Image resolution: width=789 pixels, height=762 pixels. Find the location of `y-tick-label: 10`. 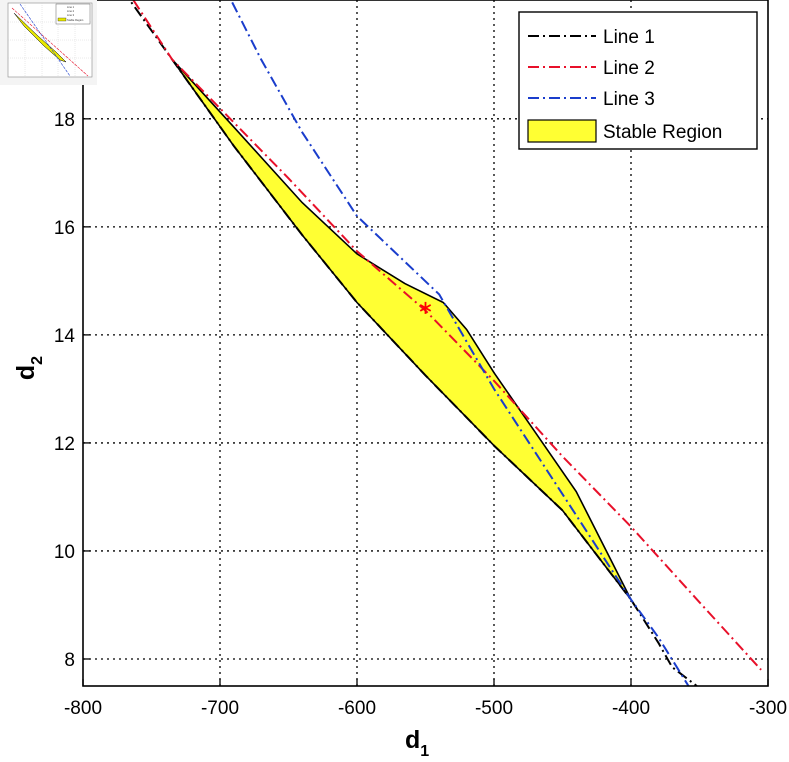

y-tick-label: 10 is located at coordinates (64, 552).